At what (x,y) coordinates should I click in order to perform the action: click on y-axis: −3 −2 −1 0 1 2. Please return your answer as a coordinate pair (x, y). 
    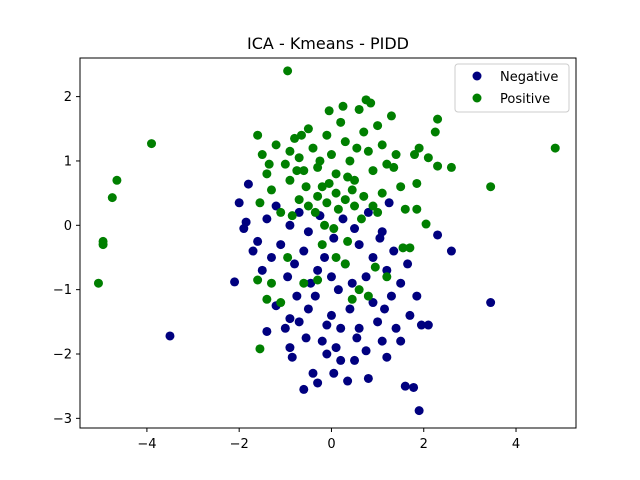
    Looking at the image, I should click on (66, 258).